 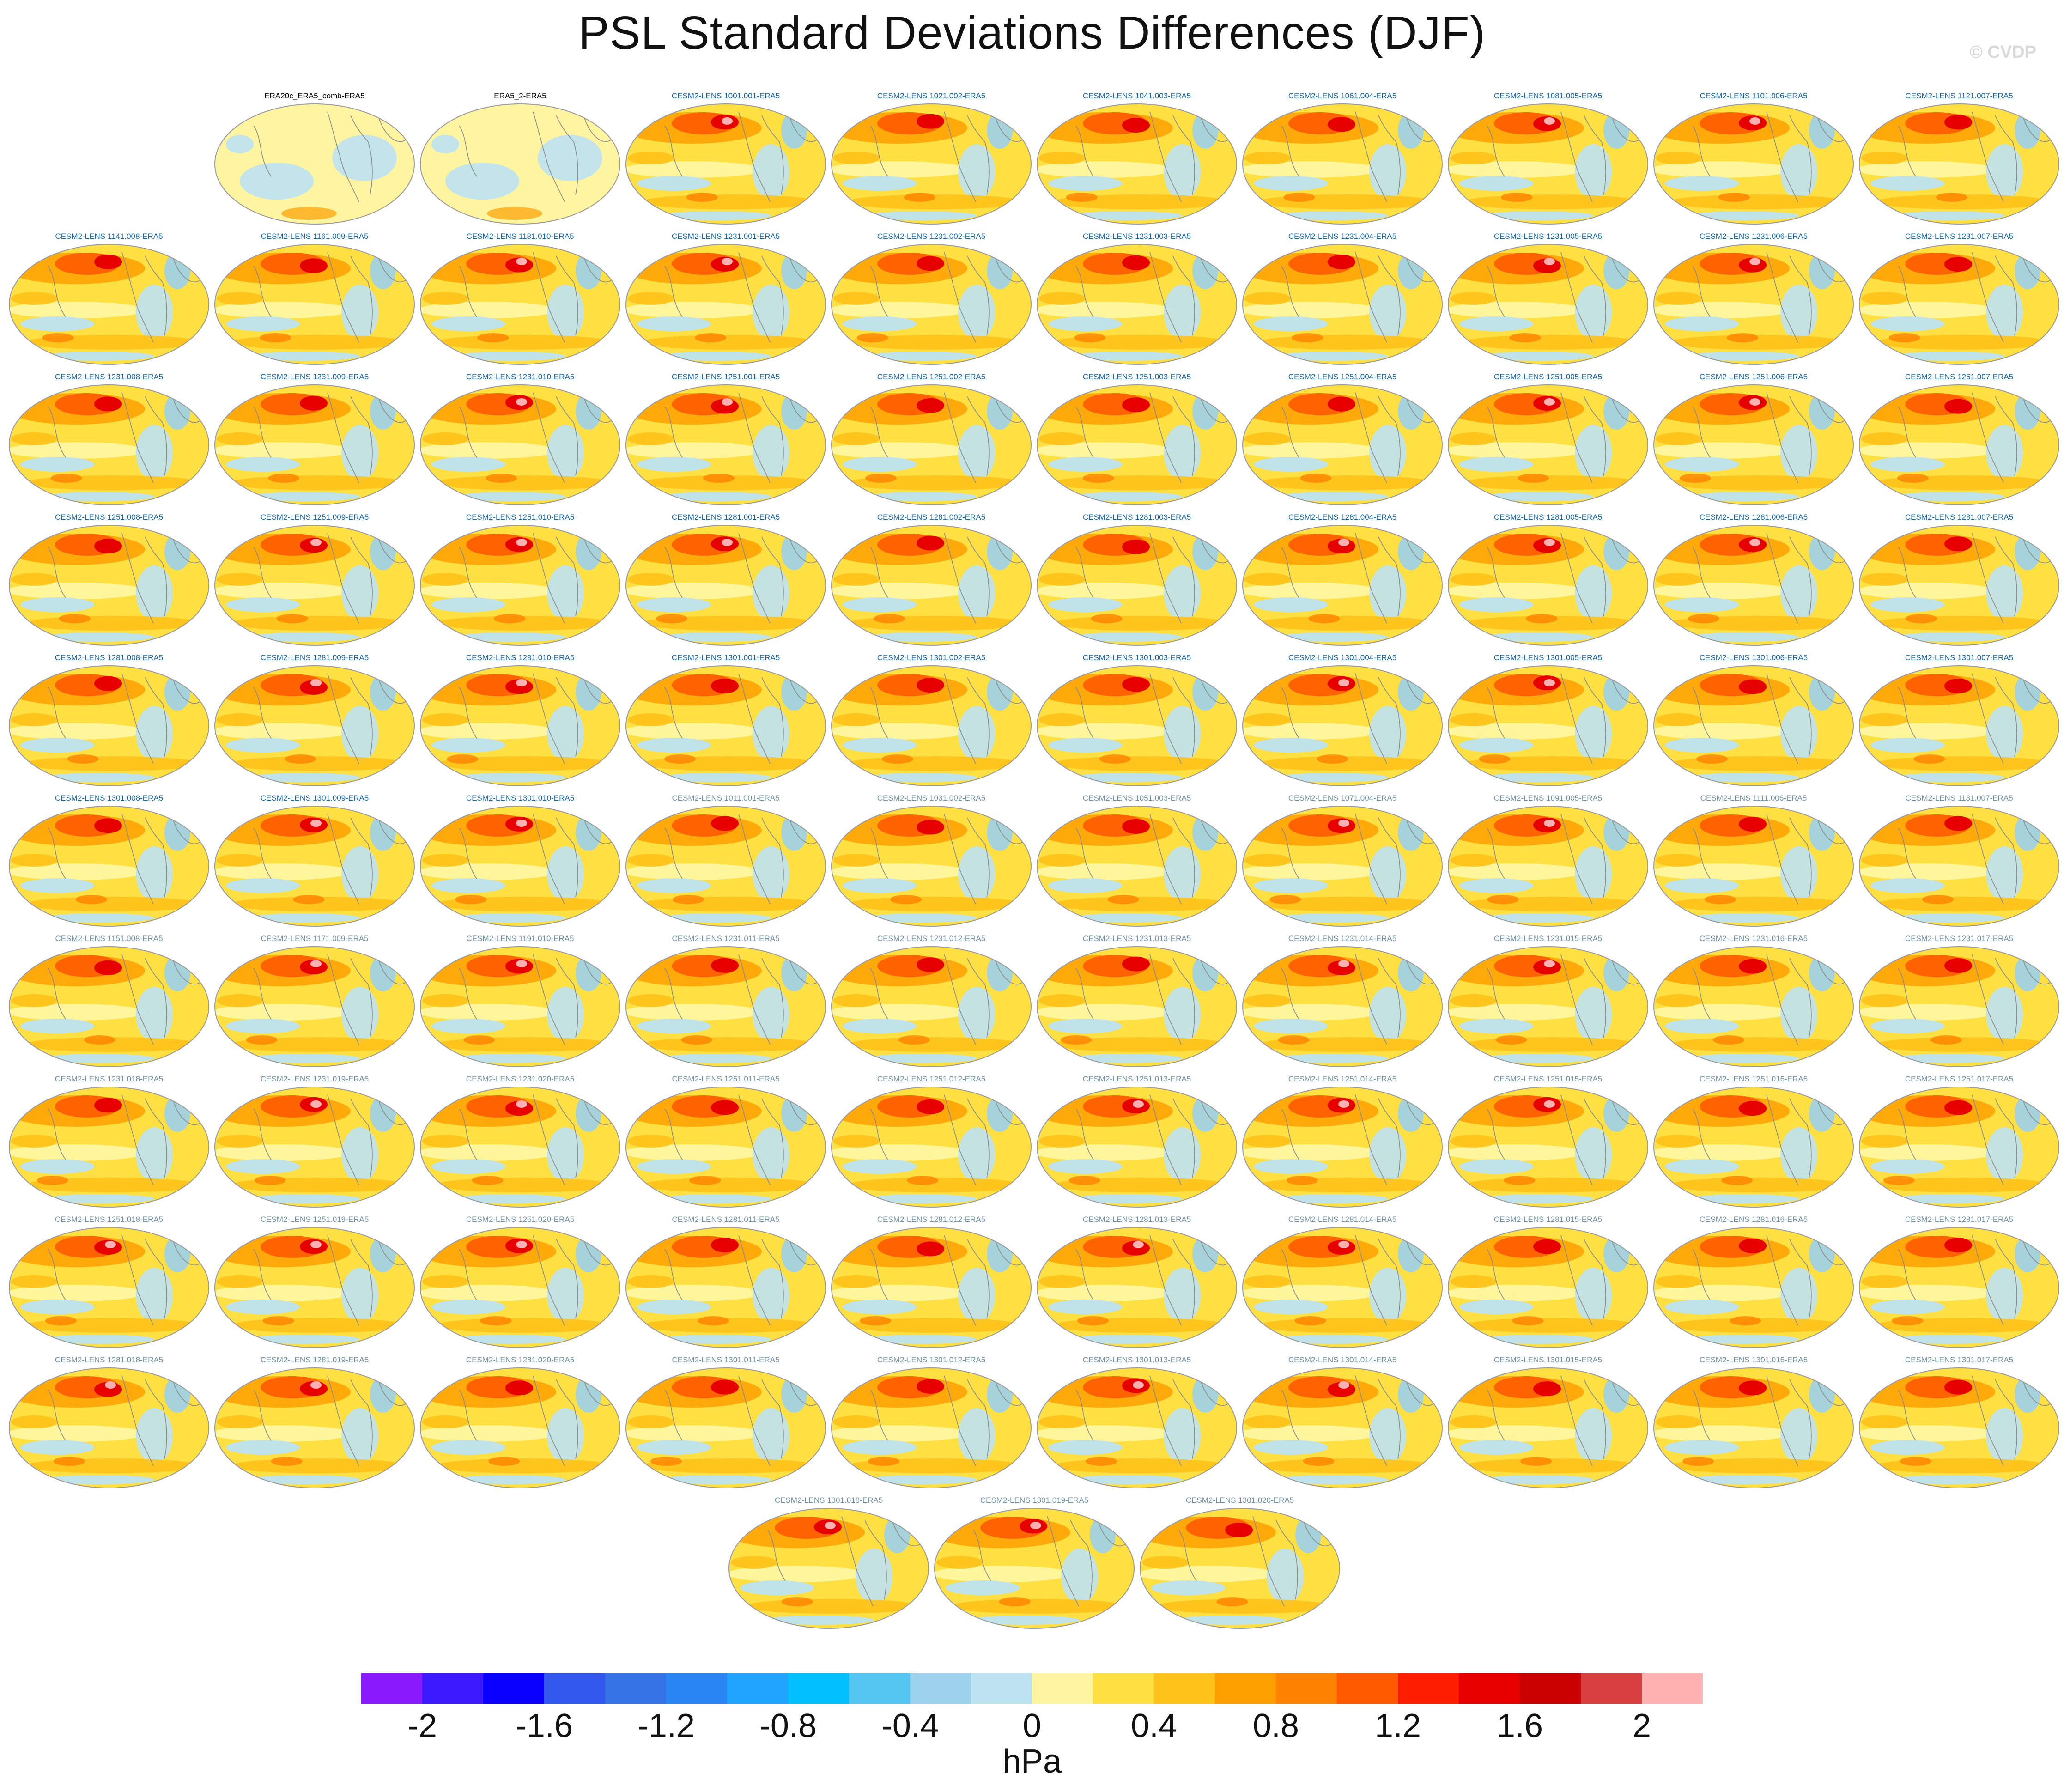 I want to click on map-panel: CESM2-LENS 1281.012-ERA5, so click(x=931, y=1283).